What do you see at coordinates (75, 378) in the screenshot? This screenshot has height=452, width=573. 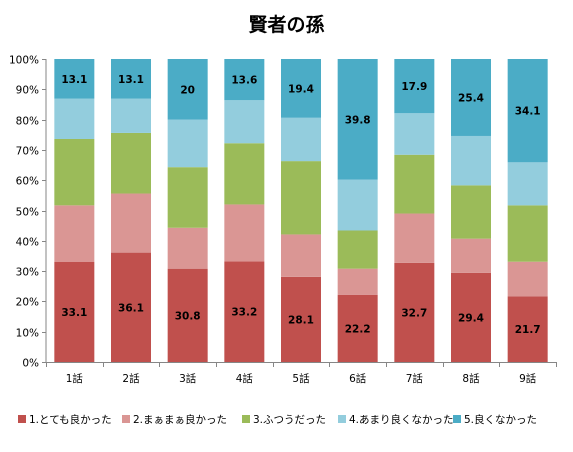 I see `x-tick-label: 1話` at bounding box center [75, 378].